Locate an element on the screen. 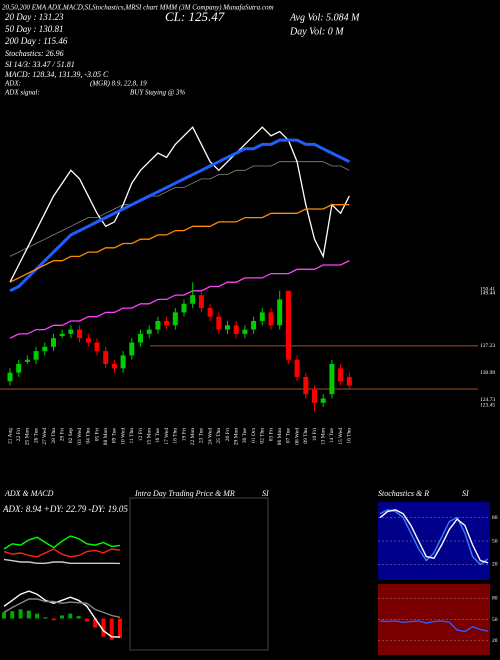 The height and width of the screenshot is (660, 500). x-tick-label: 27 Wed is located at coordinates (45, 436).